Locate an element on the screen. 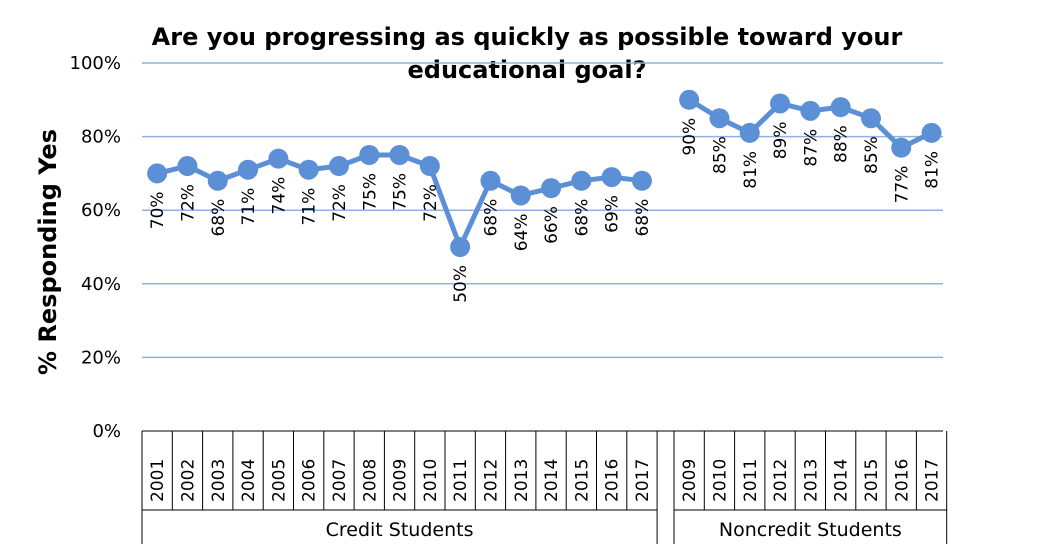  data-label: 66% is located at coordinates (552, 225).